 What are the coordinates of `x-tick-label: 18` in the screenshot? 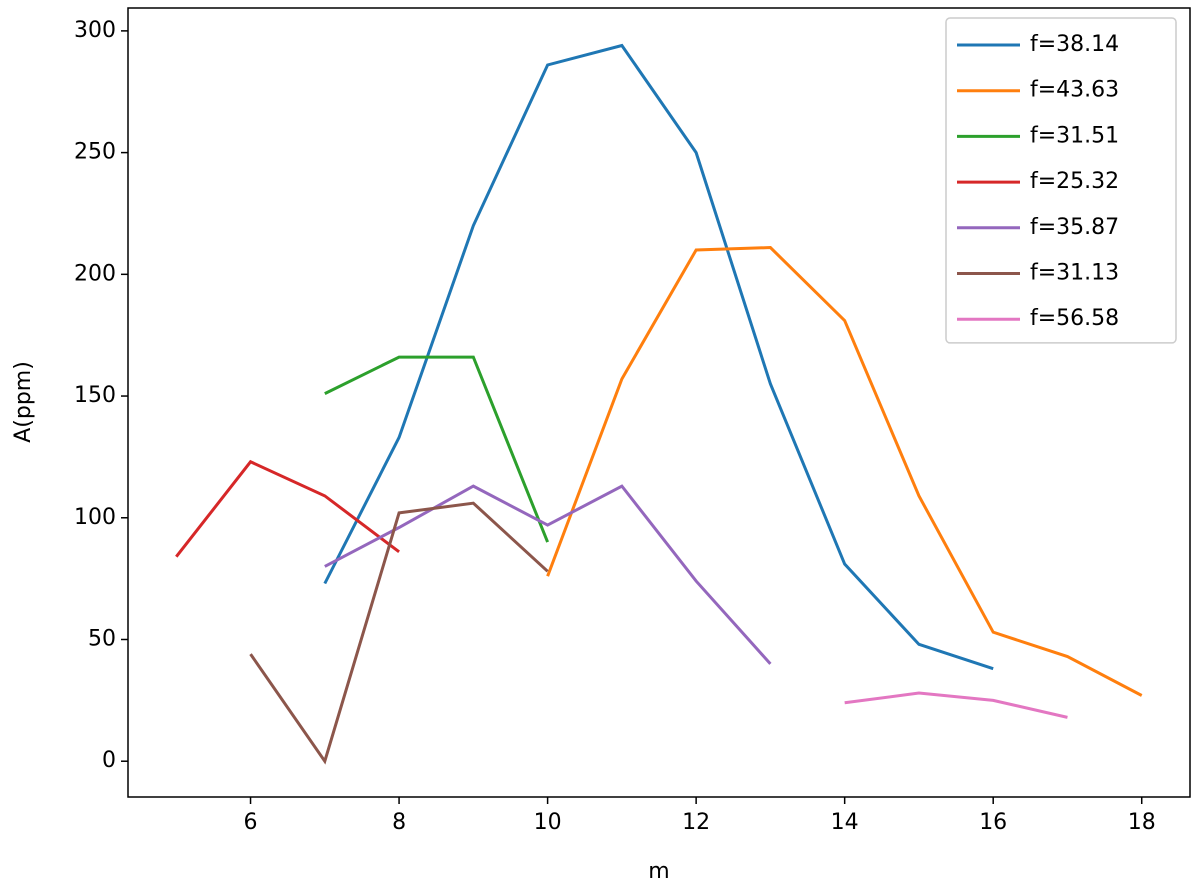 It's located at (1142, 822).